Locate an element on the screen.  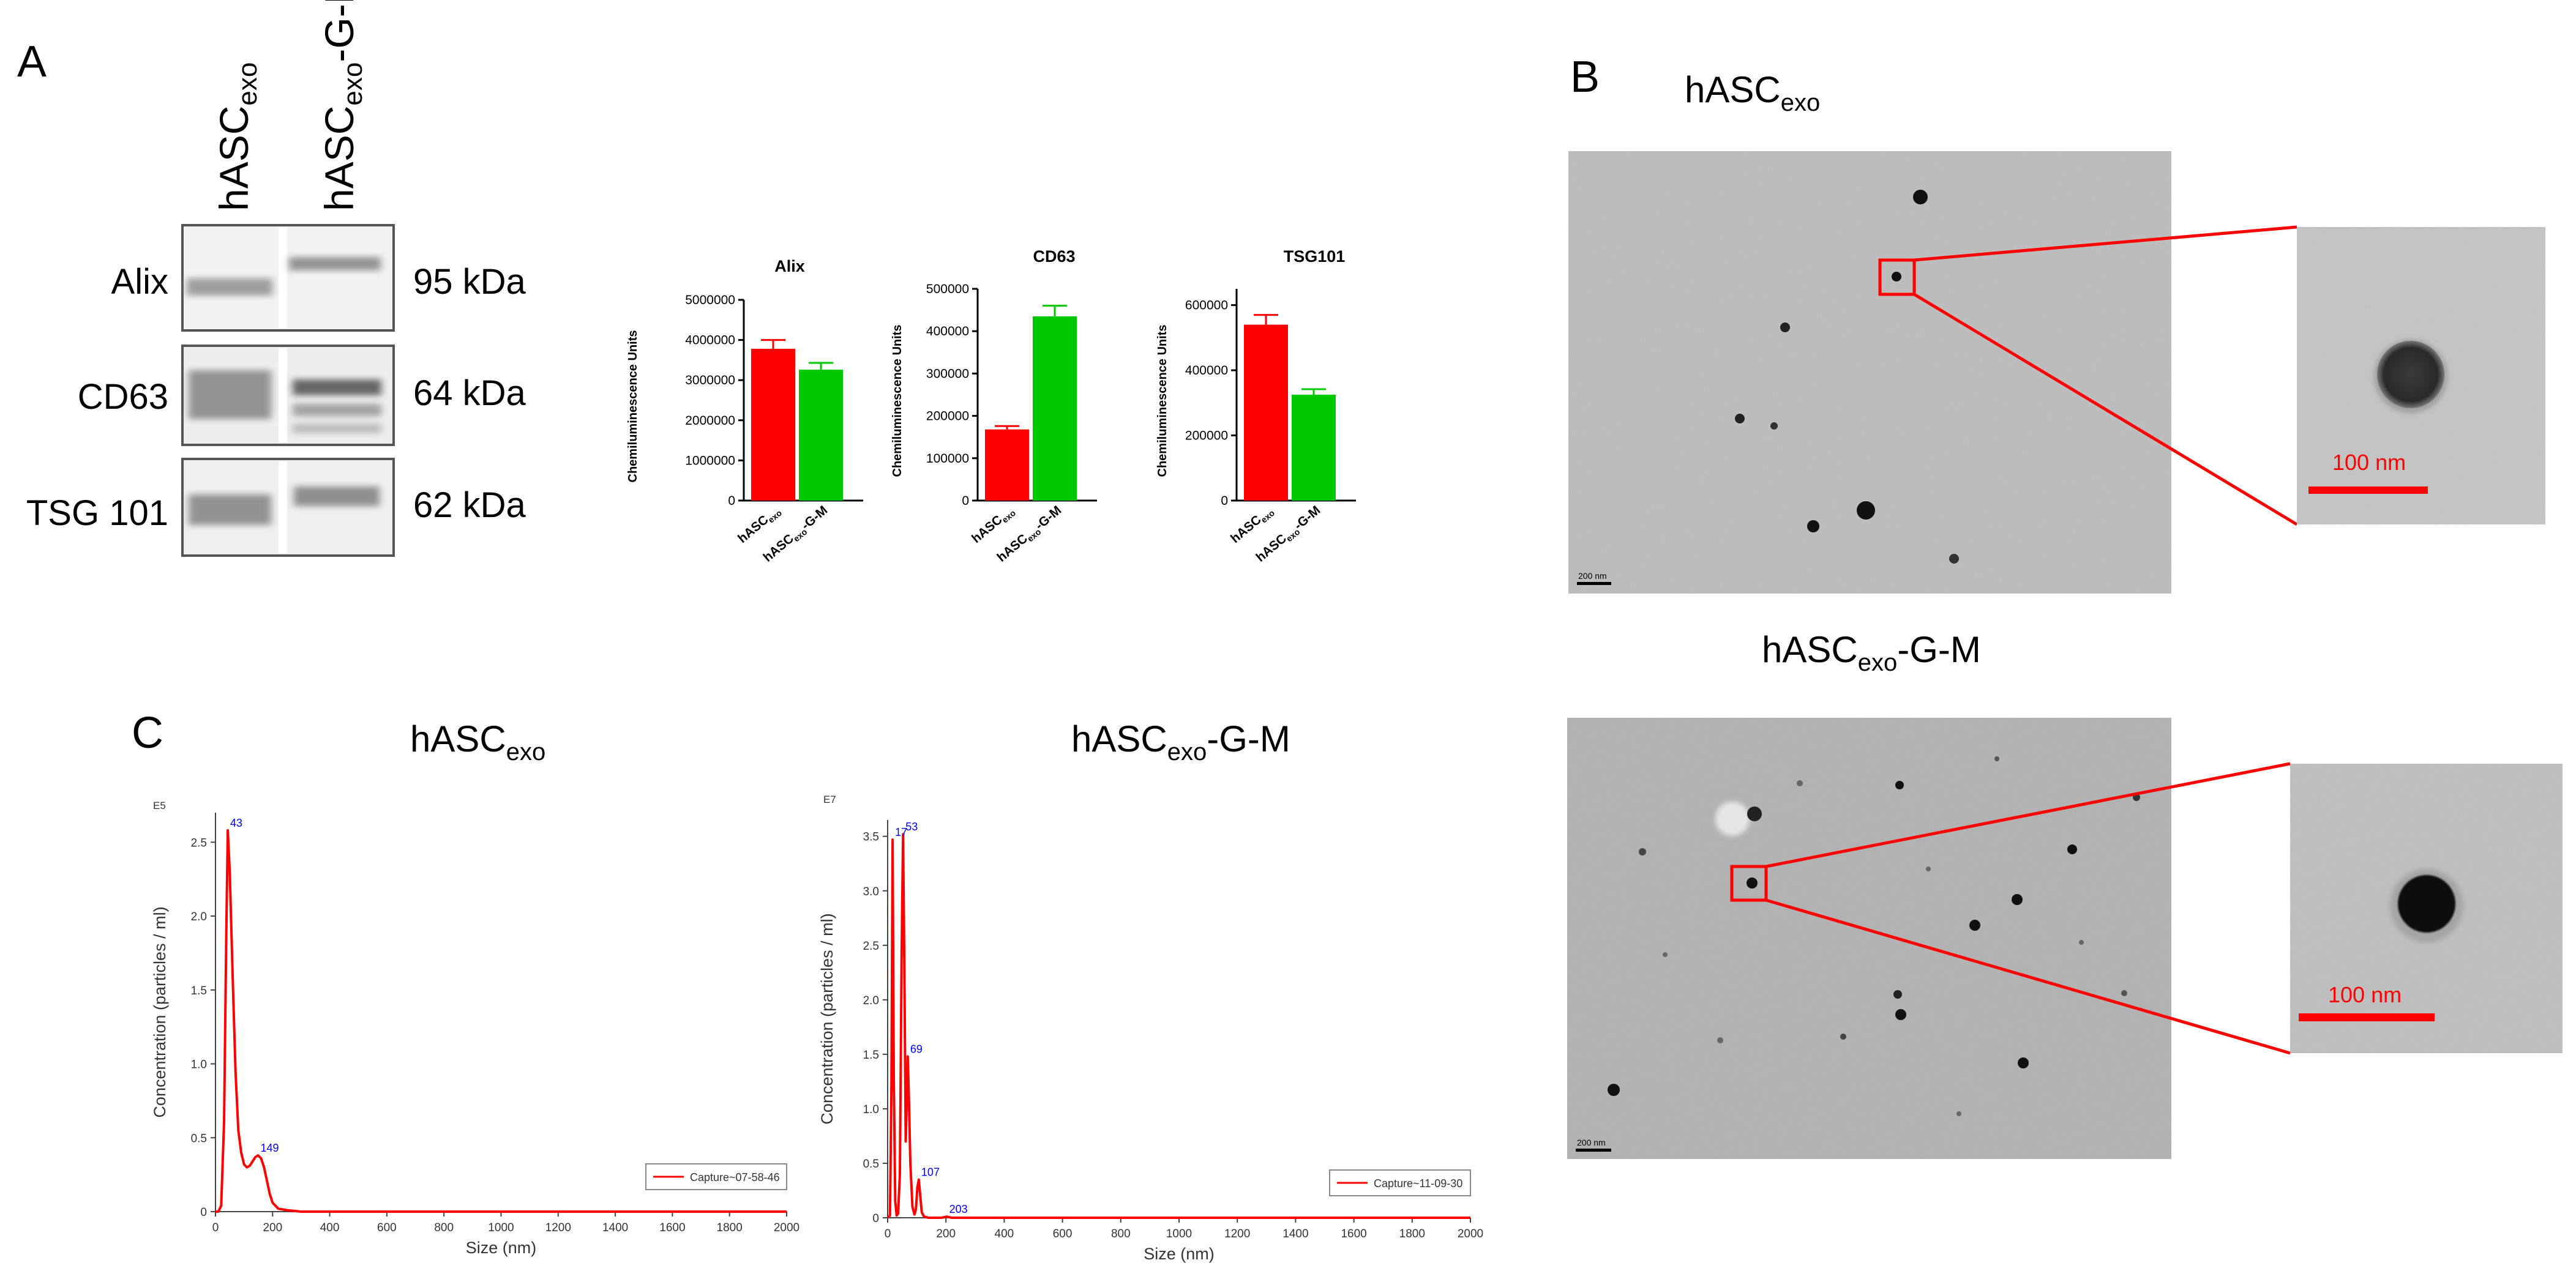
tem-title-bottom: hASCexo-G-M is located at coordinates (1872, 652).